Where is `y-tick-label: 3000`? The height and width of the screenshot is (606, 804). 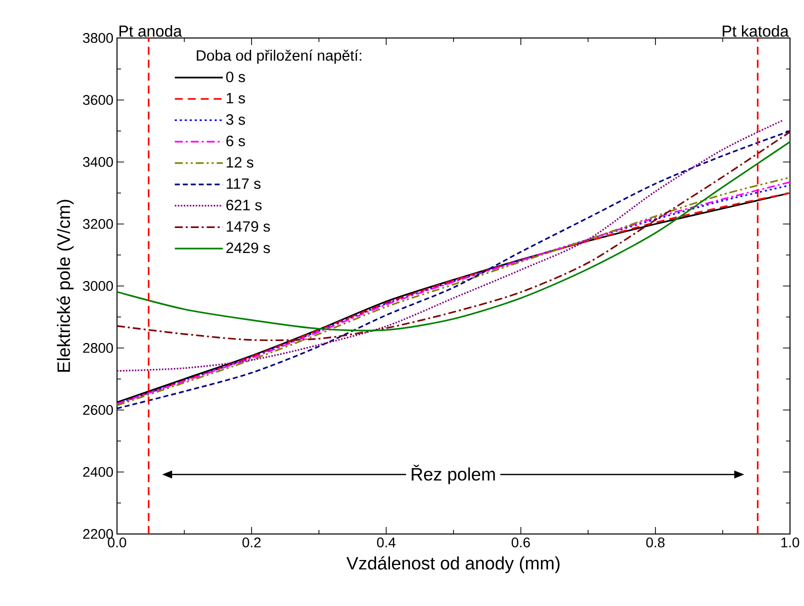 y-tick-label: 3000 is located at coordinates (97, 286).